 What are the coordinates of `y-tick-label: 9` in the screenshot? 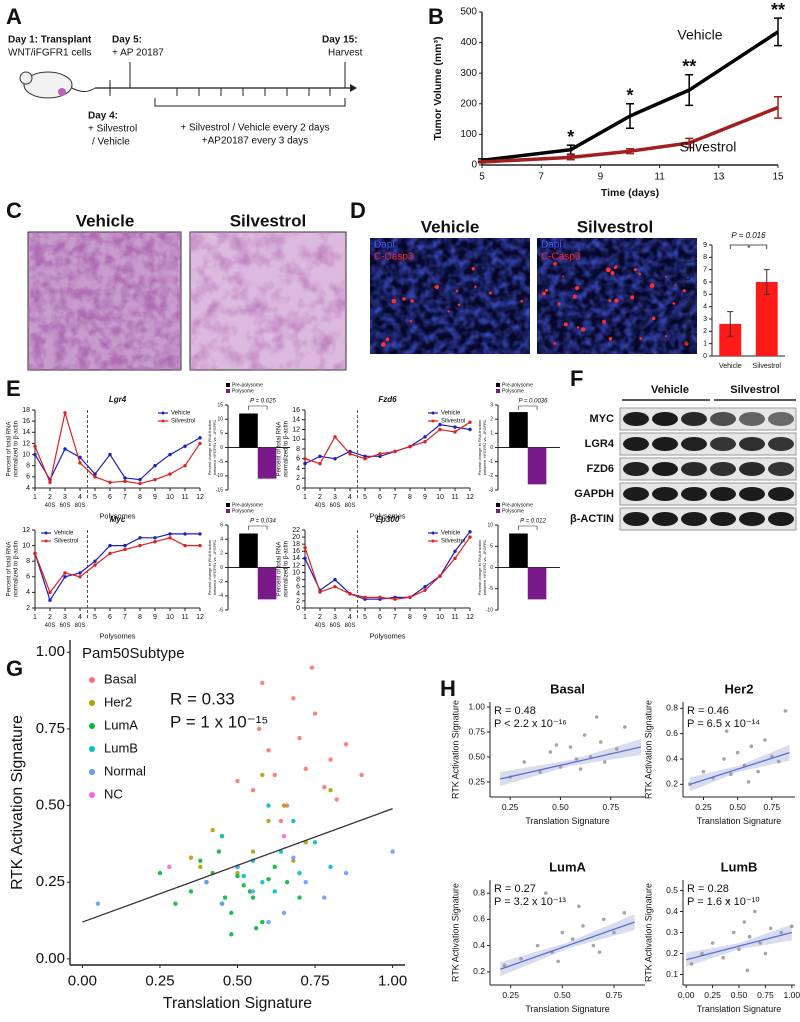 It's located at (705, 245).